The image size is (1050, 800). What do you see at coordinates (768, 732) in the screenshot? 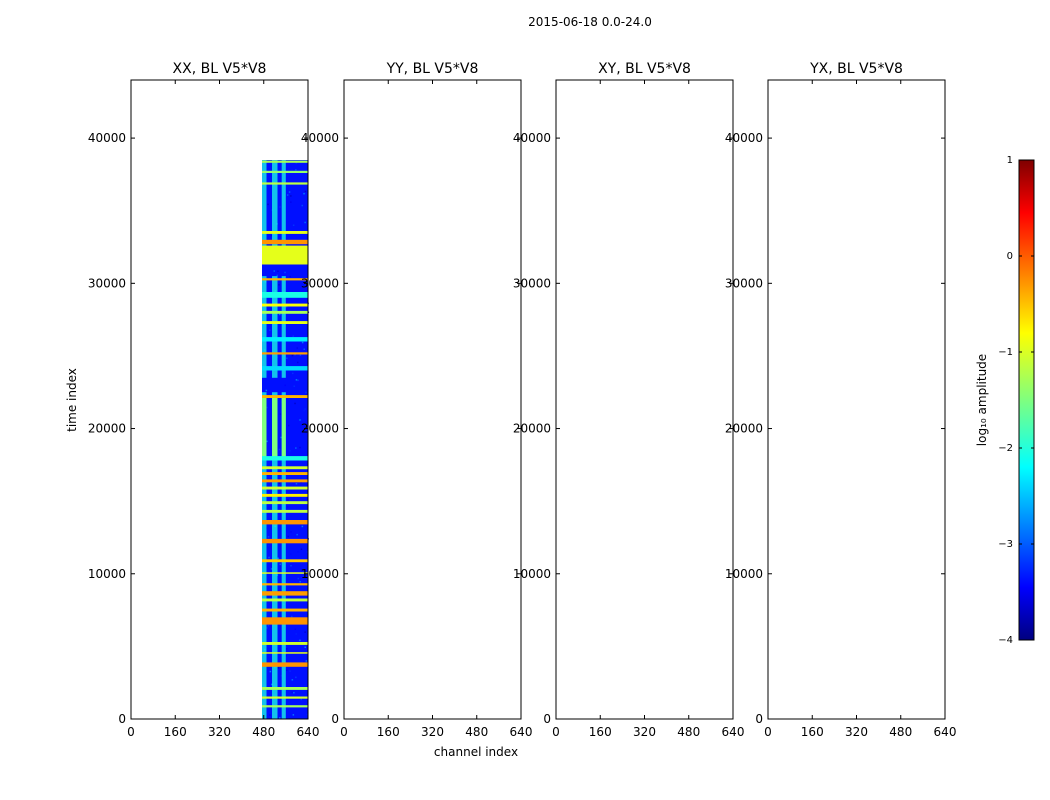
I see `x-tick-label: 0` at bounding box center [768, 732].